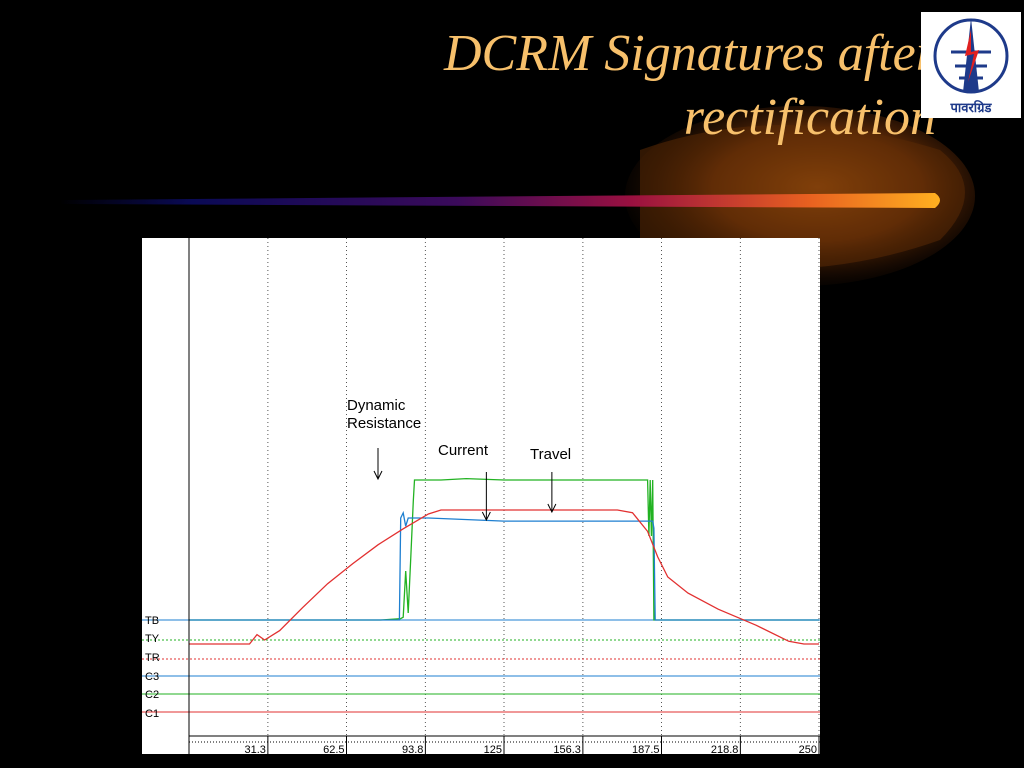 The image size is (1024, 768). What do you see at coordinates (809, 117) in the screenshot?
I see `title-line-2: rectification` at bounding box center [809, 117].